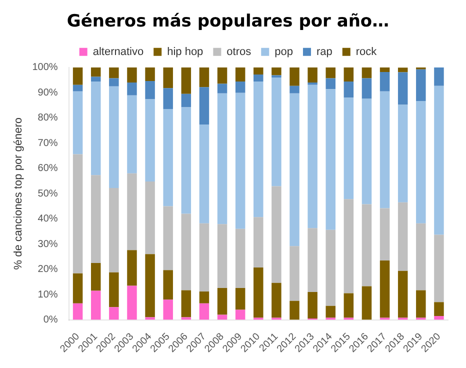  What do you see at coordinates (324, 52) in the screenshot?
I see `legend-label: rap` at bounding box center [324, 52].